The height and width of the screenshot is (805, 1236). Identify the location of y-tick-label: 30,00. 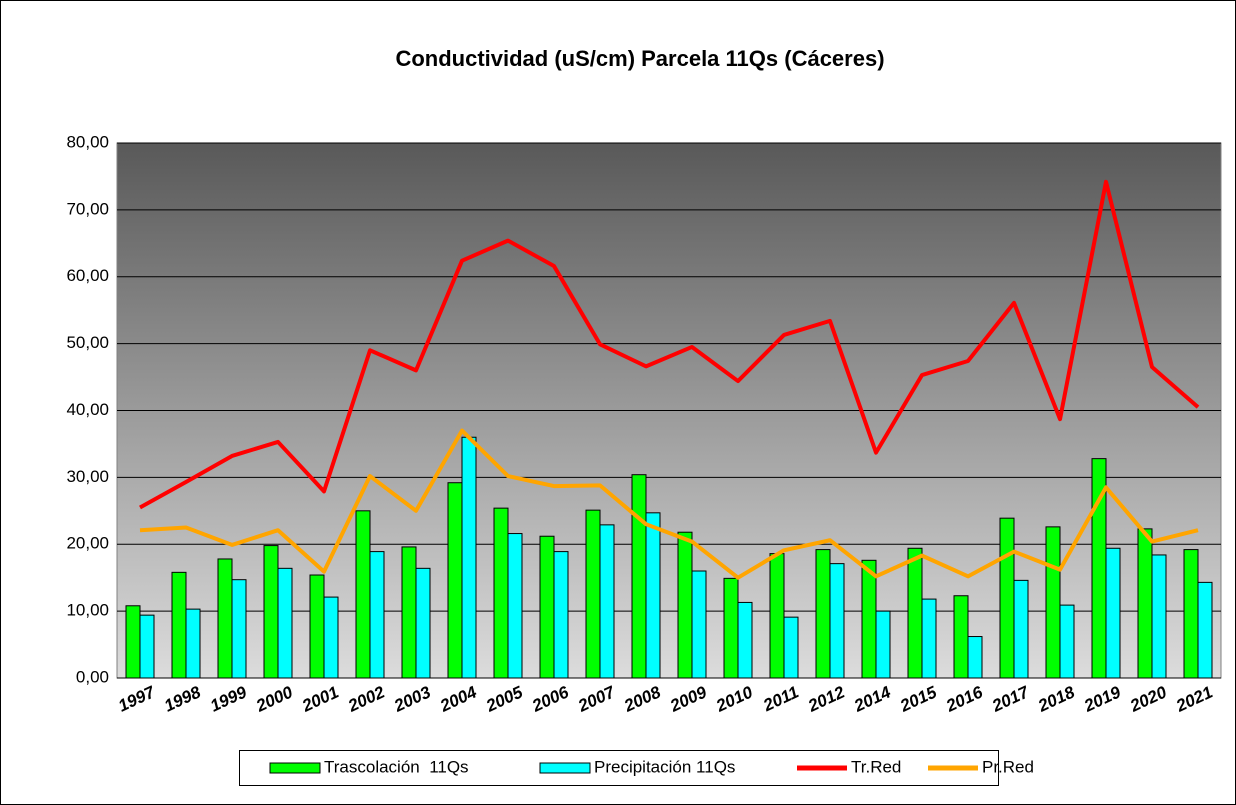
(87, 476).